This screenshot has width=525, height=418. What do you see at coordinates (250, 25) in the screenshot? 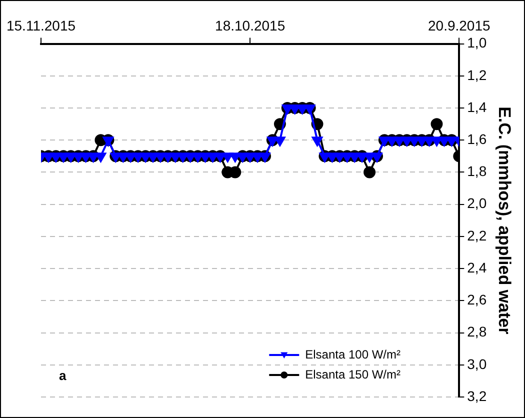
I see `x-tick-label: 18.10.2015` at bounding box center [250, 25].